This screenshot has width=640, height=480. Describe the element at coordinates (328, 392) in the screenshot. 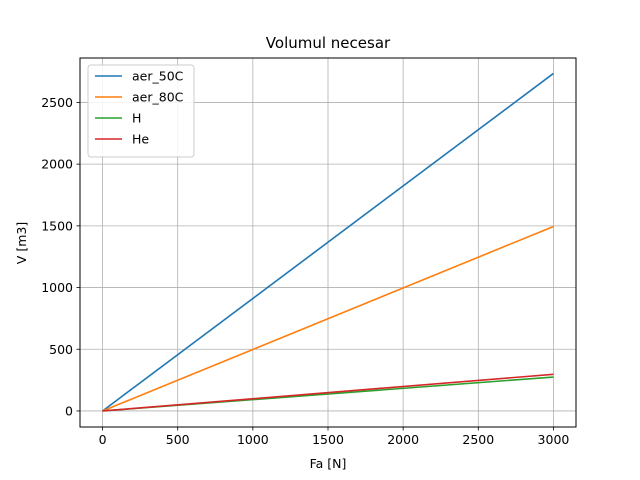

I see `series-line-He` at that location.